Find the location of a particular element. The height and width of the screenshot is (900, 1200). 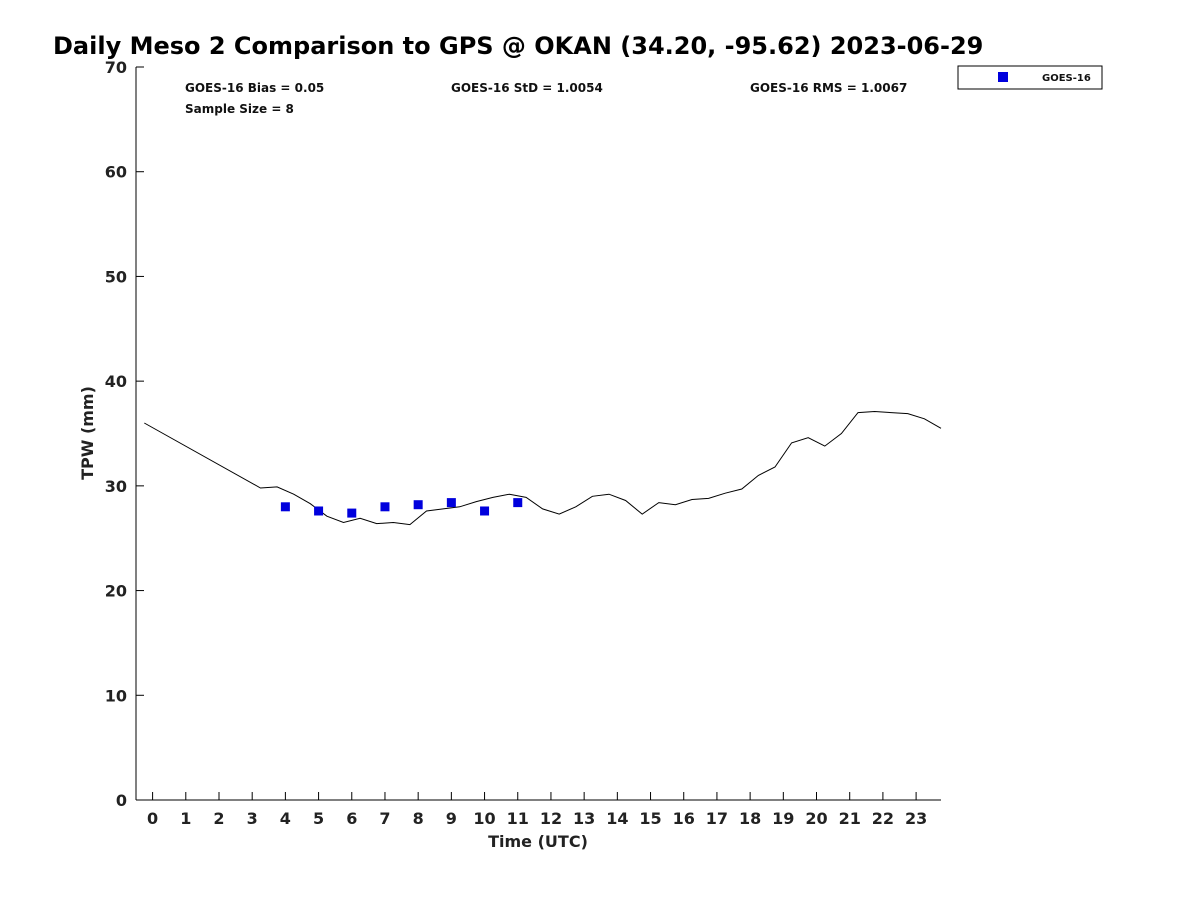

y-ticks: 0 10 20 30 40 50 60 70 is located at coordinates (124, 434).